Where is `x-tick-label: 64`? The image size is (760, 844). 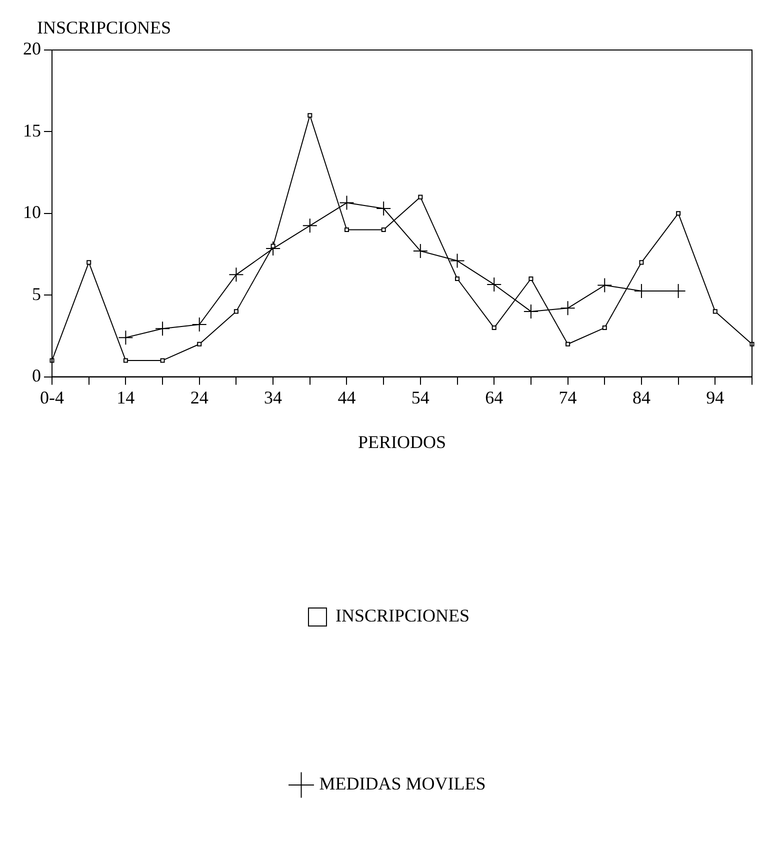 x-tick-label: 64 is located at coordinates (494, 397).